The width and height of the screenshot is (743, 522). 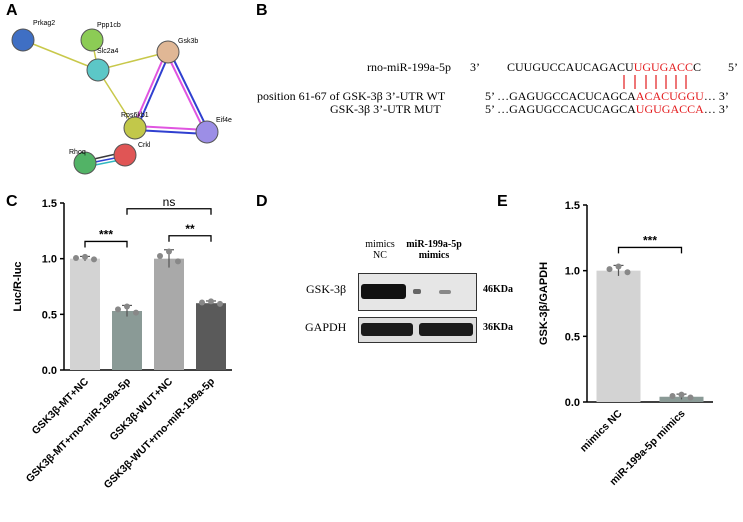 What do you see at coordinates (385, 109) in the screenshot?
I see `mut-label: GSK-3β 3’-UTR MUT` at bounding box center [385, 109].